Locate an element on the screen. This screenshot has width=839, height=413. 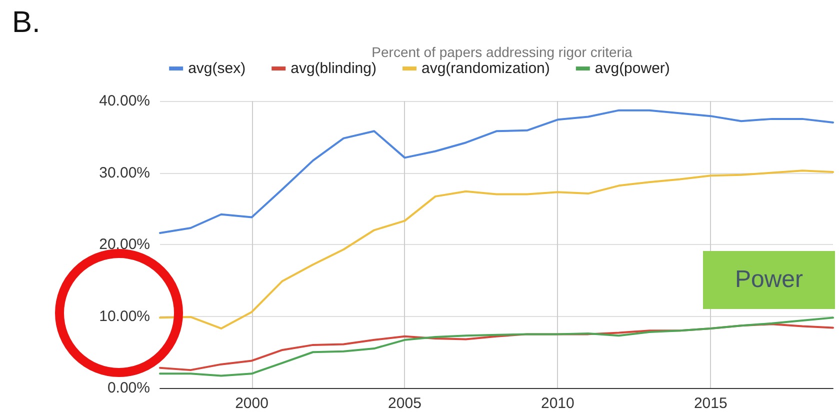
annotation: Power is located at coordinates (769, 280).